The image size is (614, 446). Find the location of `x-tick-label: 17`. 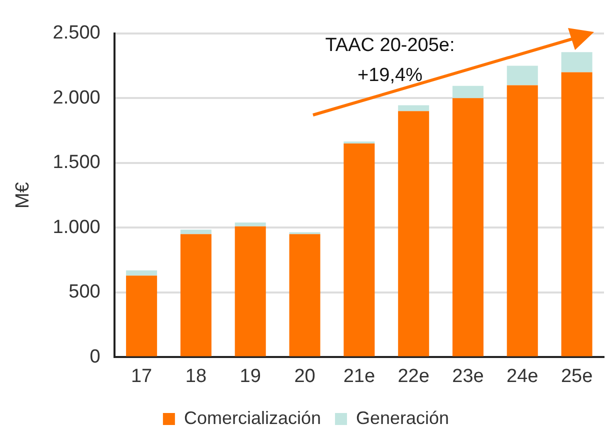

x-tick-label: 17 is located at coordinates (141, 376).